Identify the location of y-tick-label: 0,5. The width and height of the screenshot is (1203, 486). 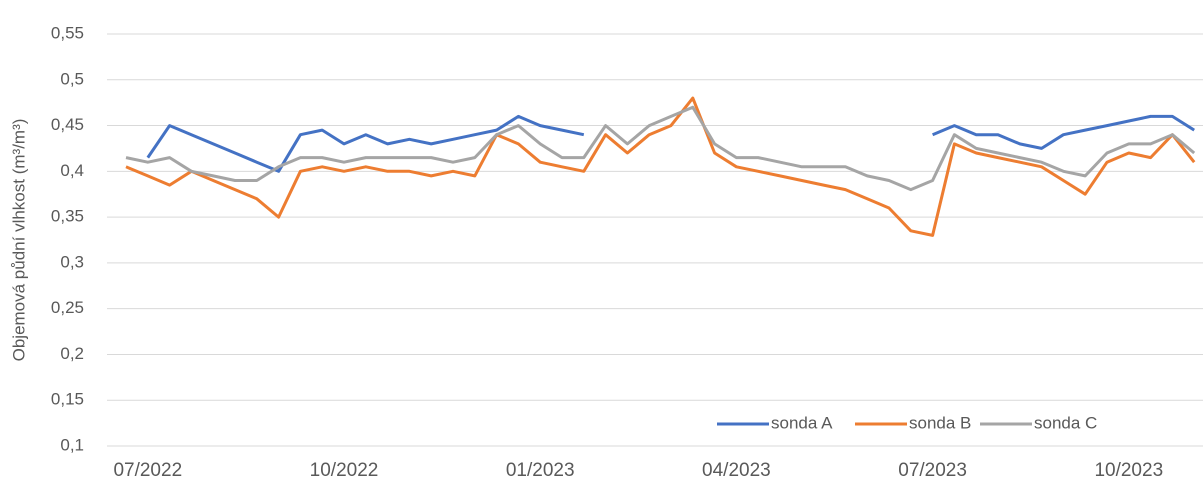
(72, 78).